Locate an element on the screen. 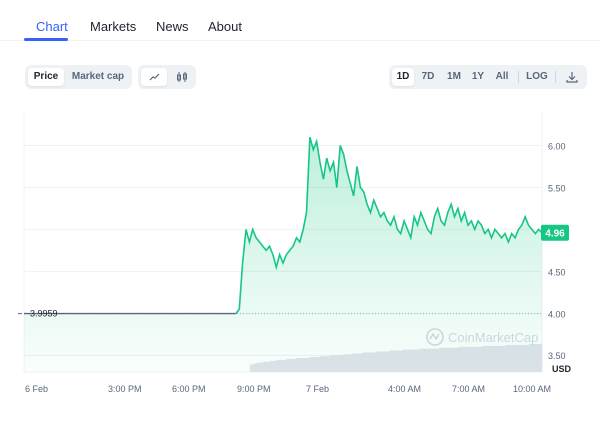 The image size is (600, 426). current-price-label: 4.96 is located at coordinates (555, 233).